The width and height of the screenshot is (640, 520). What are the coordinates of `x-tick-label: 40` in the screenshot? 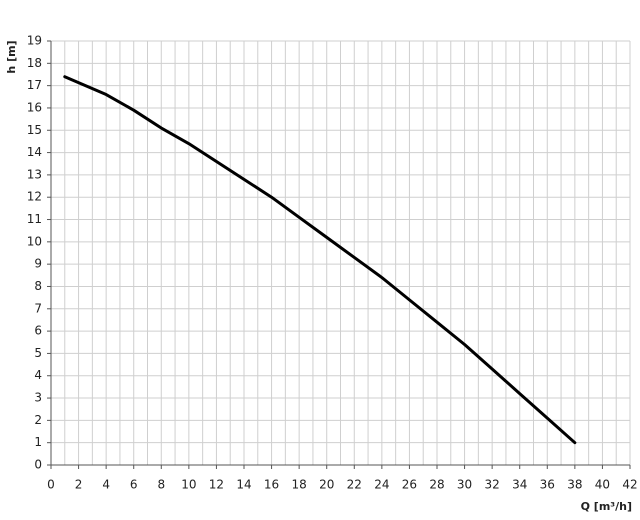 It's located at (602, 485).